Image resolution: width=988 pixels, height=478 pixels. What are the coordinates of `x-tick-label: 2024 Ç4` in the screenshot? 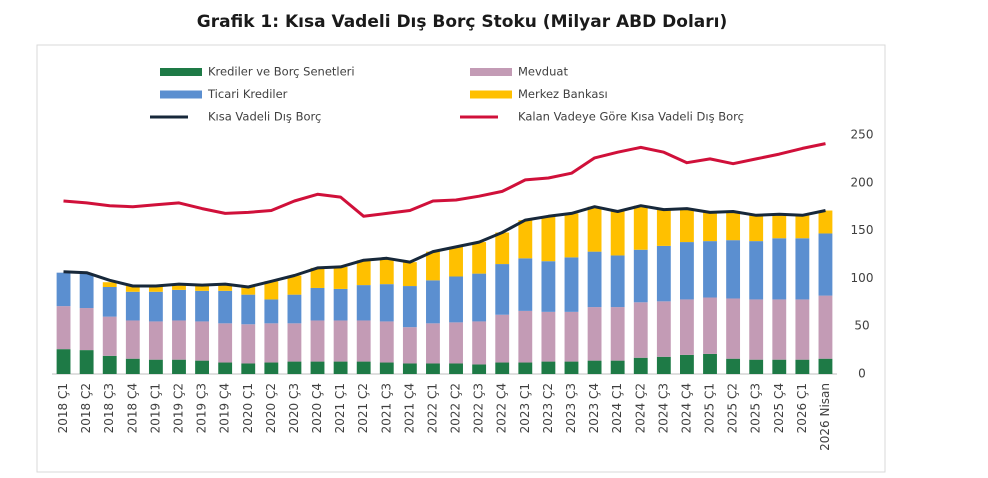 It's located at (686, 408).